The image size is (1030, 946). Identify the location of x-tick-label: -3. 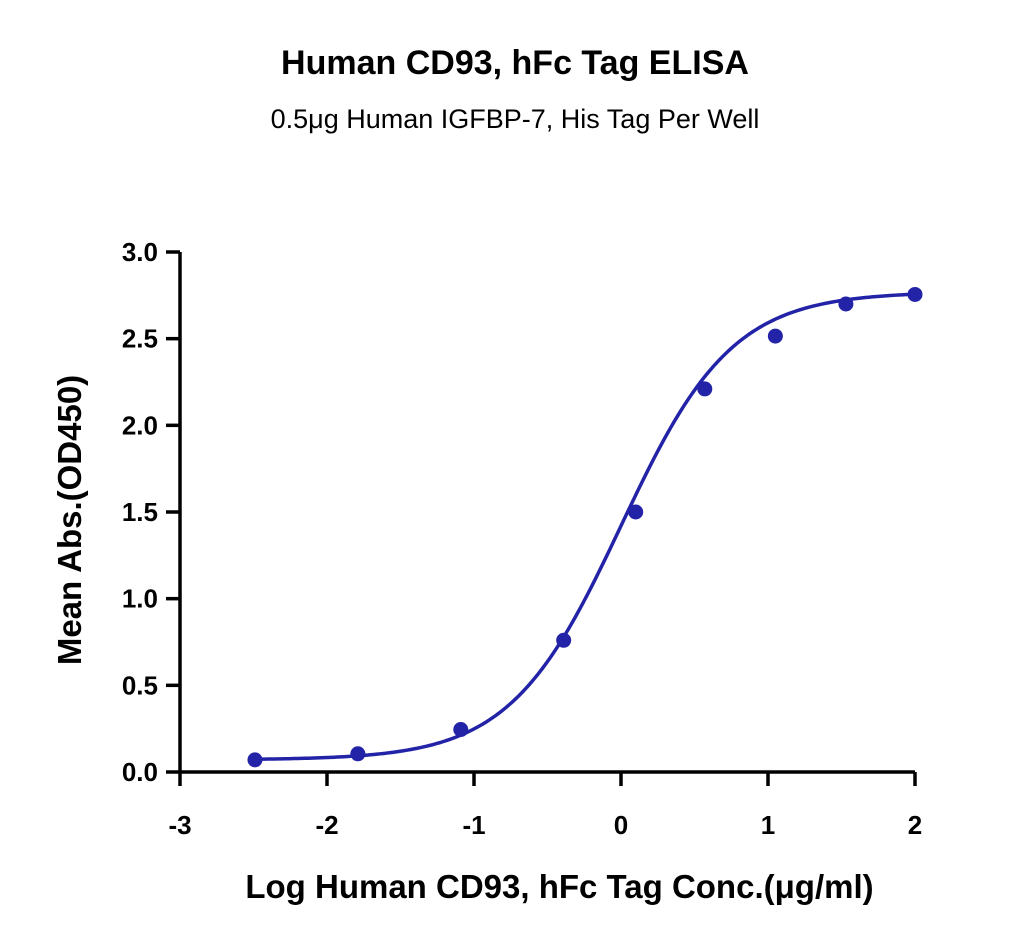
(179, 825).